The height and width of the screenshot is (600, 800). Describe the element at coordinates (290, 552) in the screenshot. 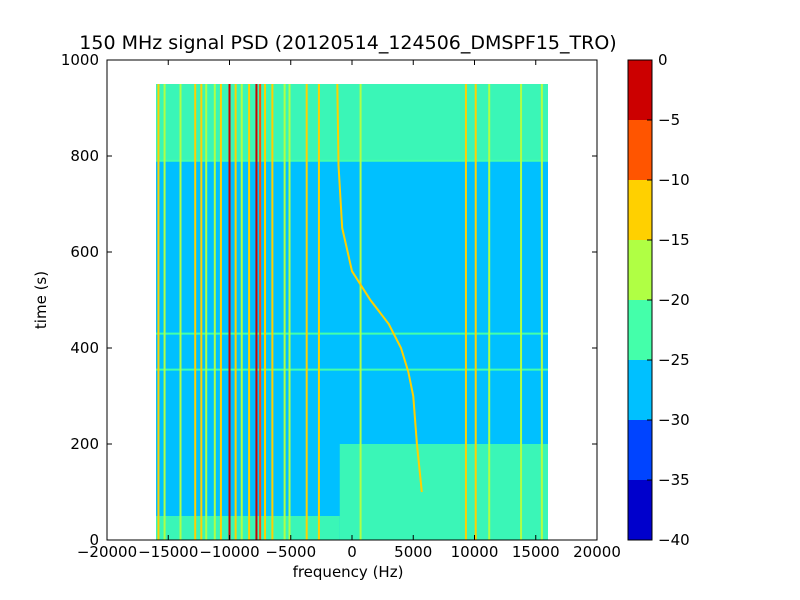

I see `x-tick-label: −5000` at that location.